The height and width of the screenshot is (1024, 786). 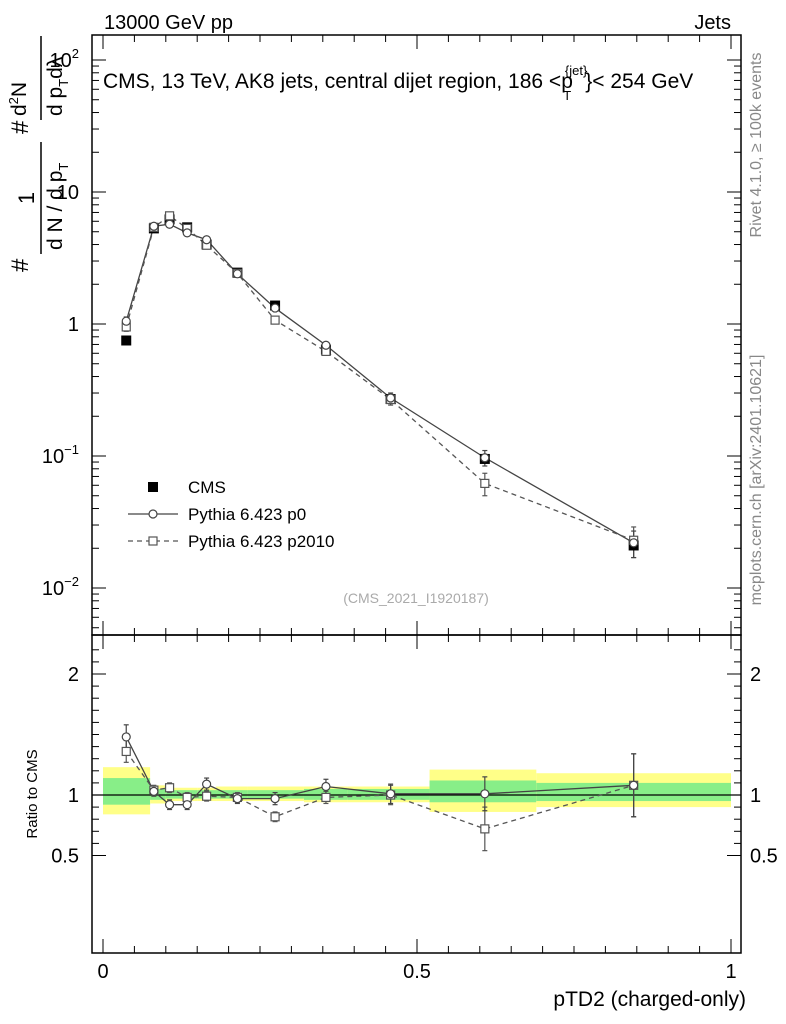 What do you see at coordinates (153, 541) in the screenshot?
I see `legend-marker-p2010` at bounding box center [153, 541].